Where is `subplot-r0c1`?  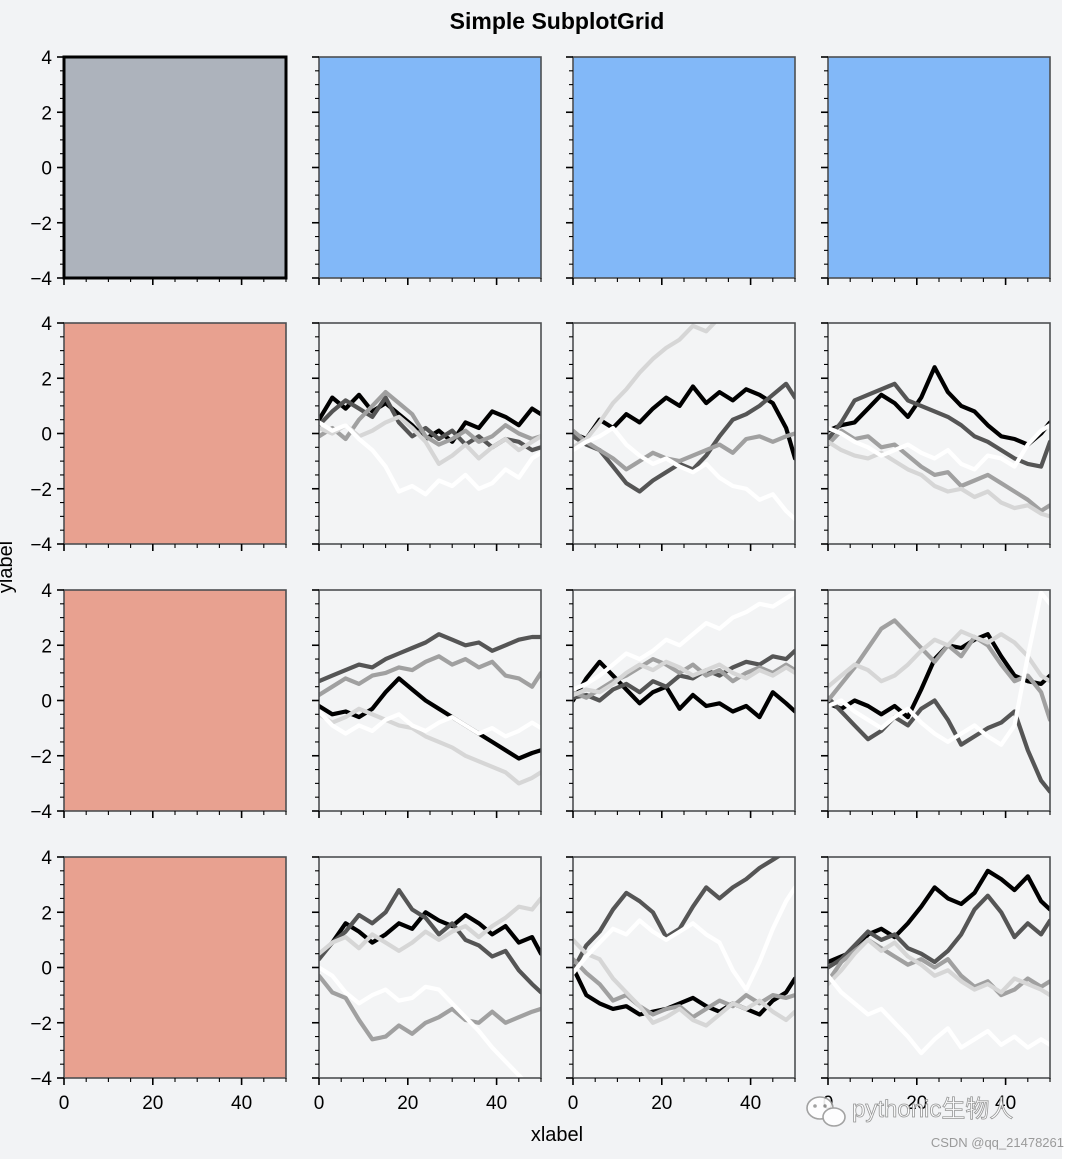
subplot-r0c1 is located at coordinates (427, 170).